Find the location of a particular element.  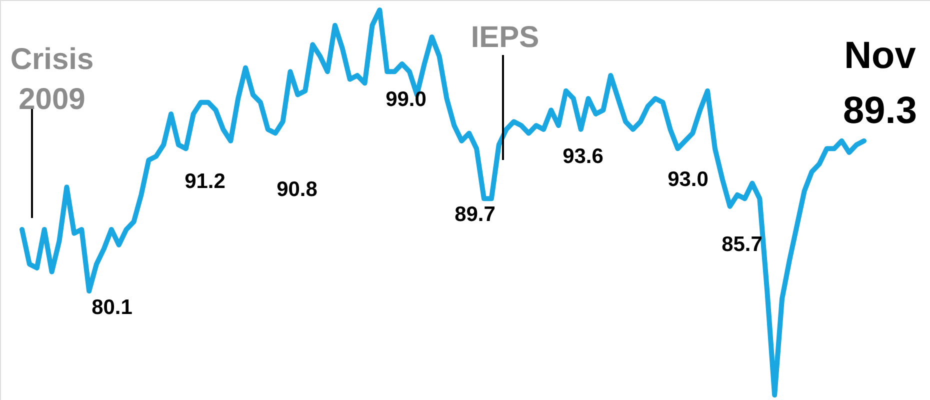

annotation: 80.1 is located at coordinates (112, 307).